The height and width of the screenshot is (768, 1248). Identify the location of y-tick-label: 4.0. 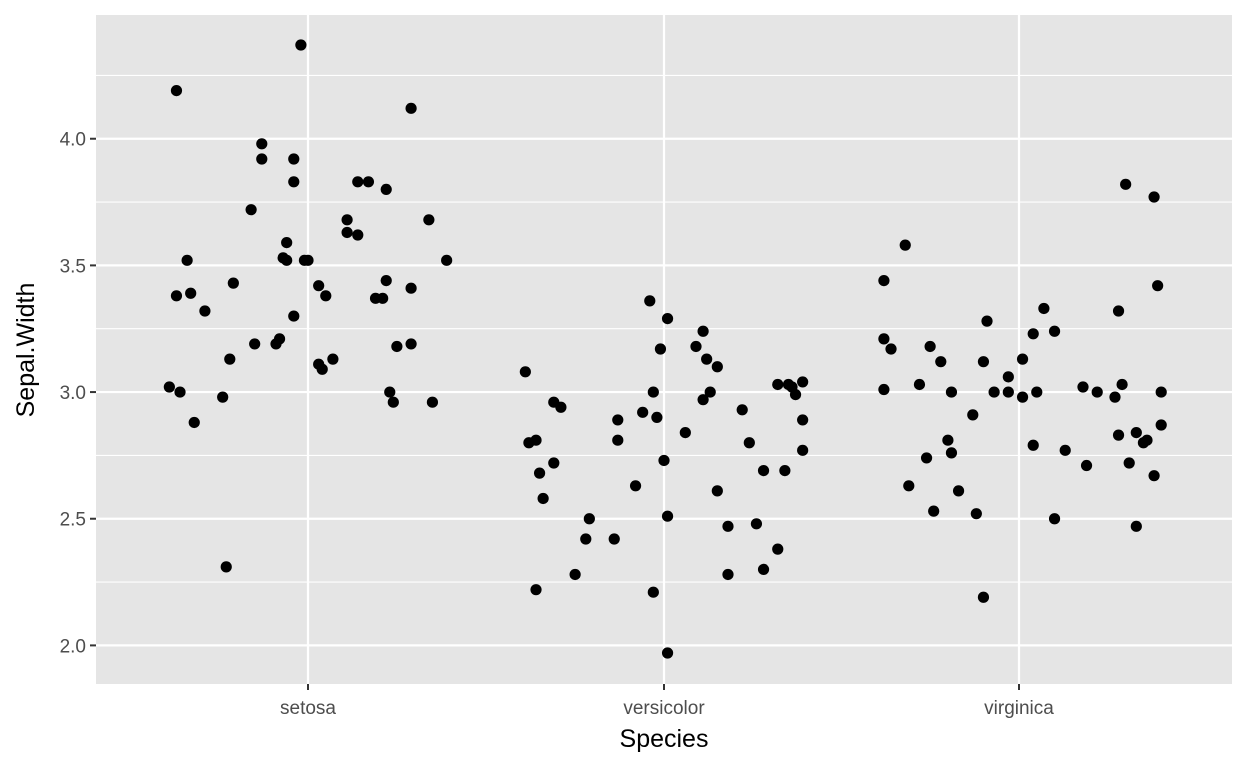
(73, 140).